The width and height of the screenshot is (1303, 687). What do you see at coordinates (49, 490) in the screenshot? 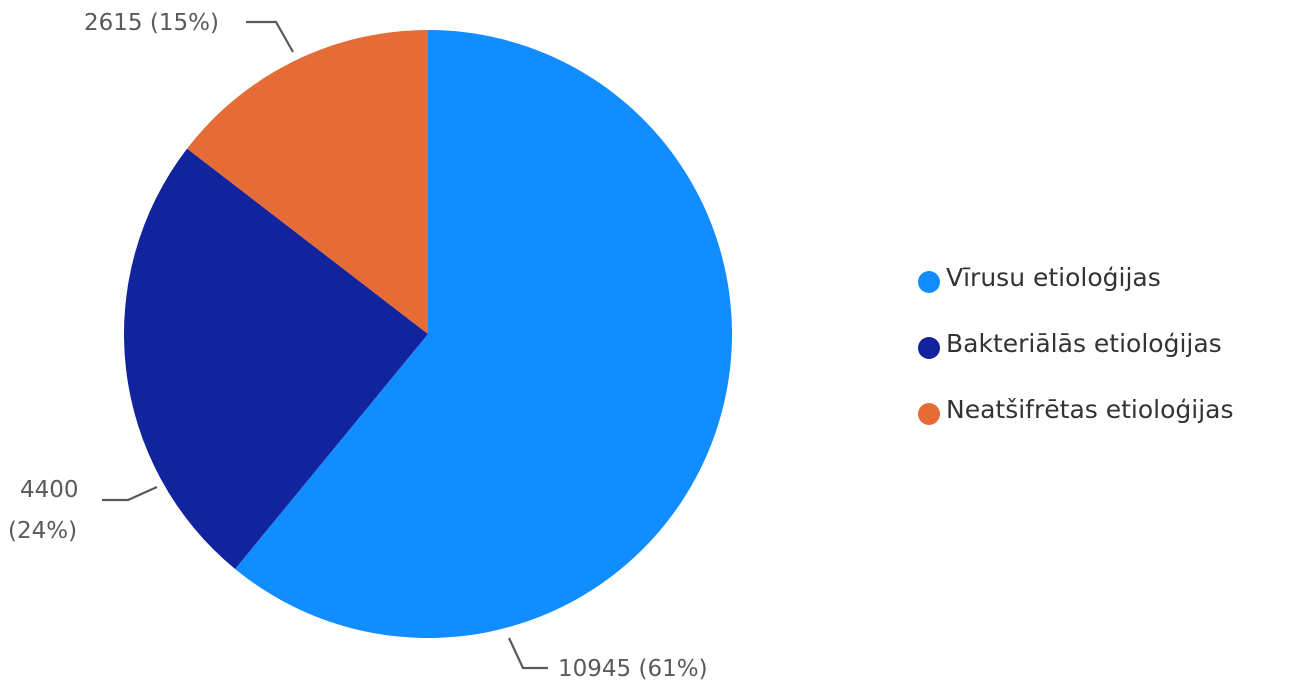
I see `data-label-bakterialas-value: 4400` at bounding box center [49, 490].